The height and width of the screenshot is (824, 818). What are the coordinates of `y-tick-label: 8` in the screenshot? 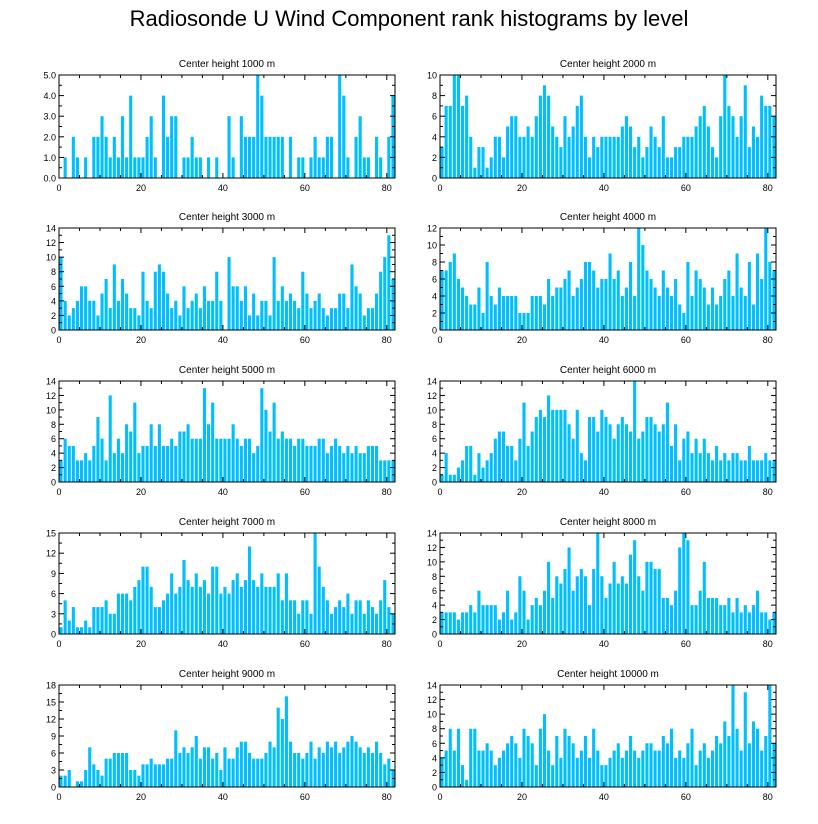 It's located at (53, 272).